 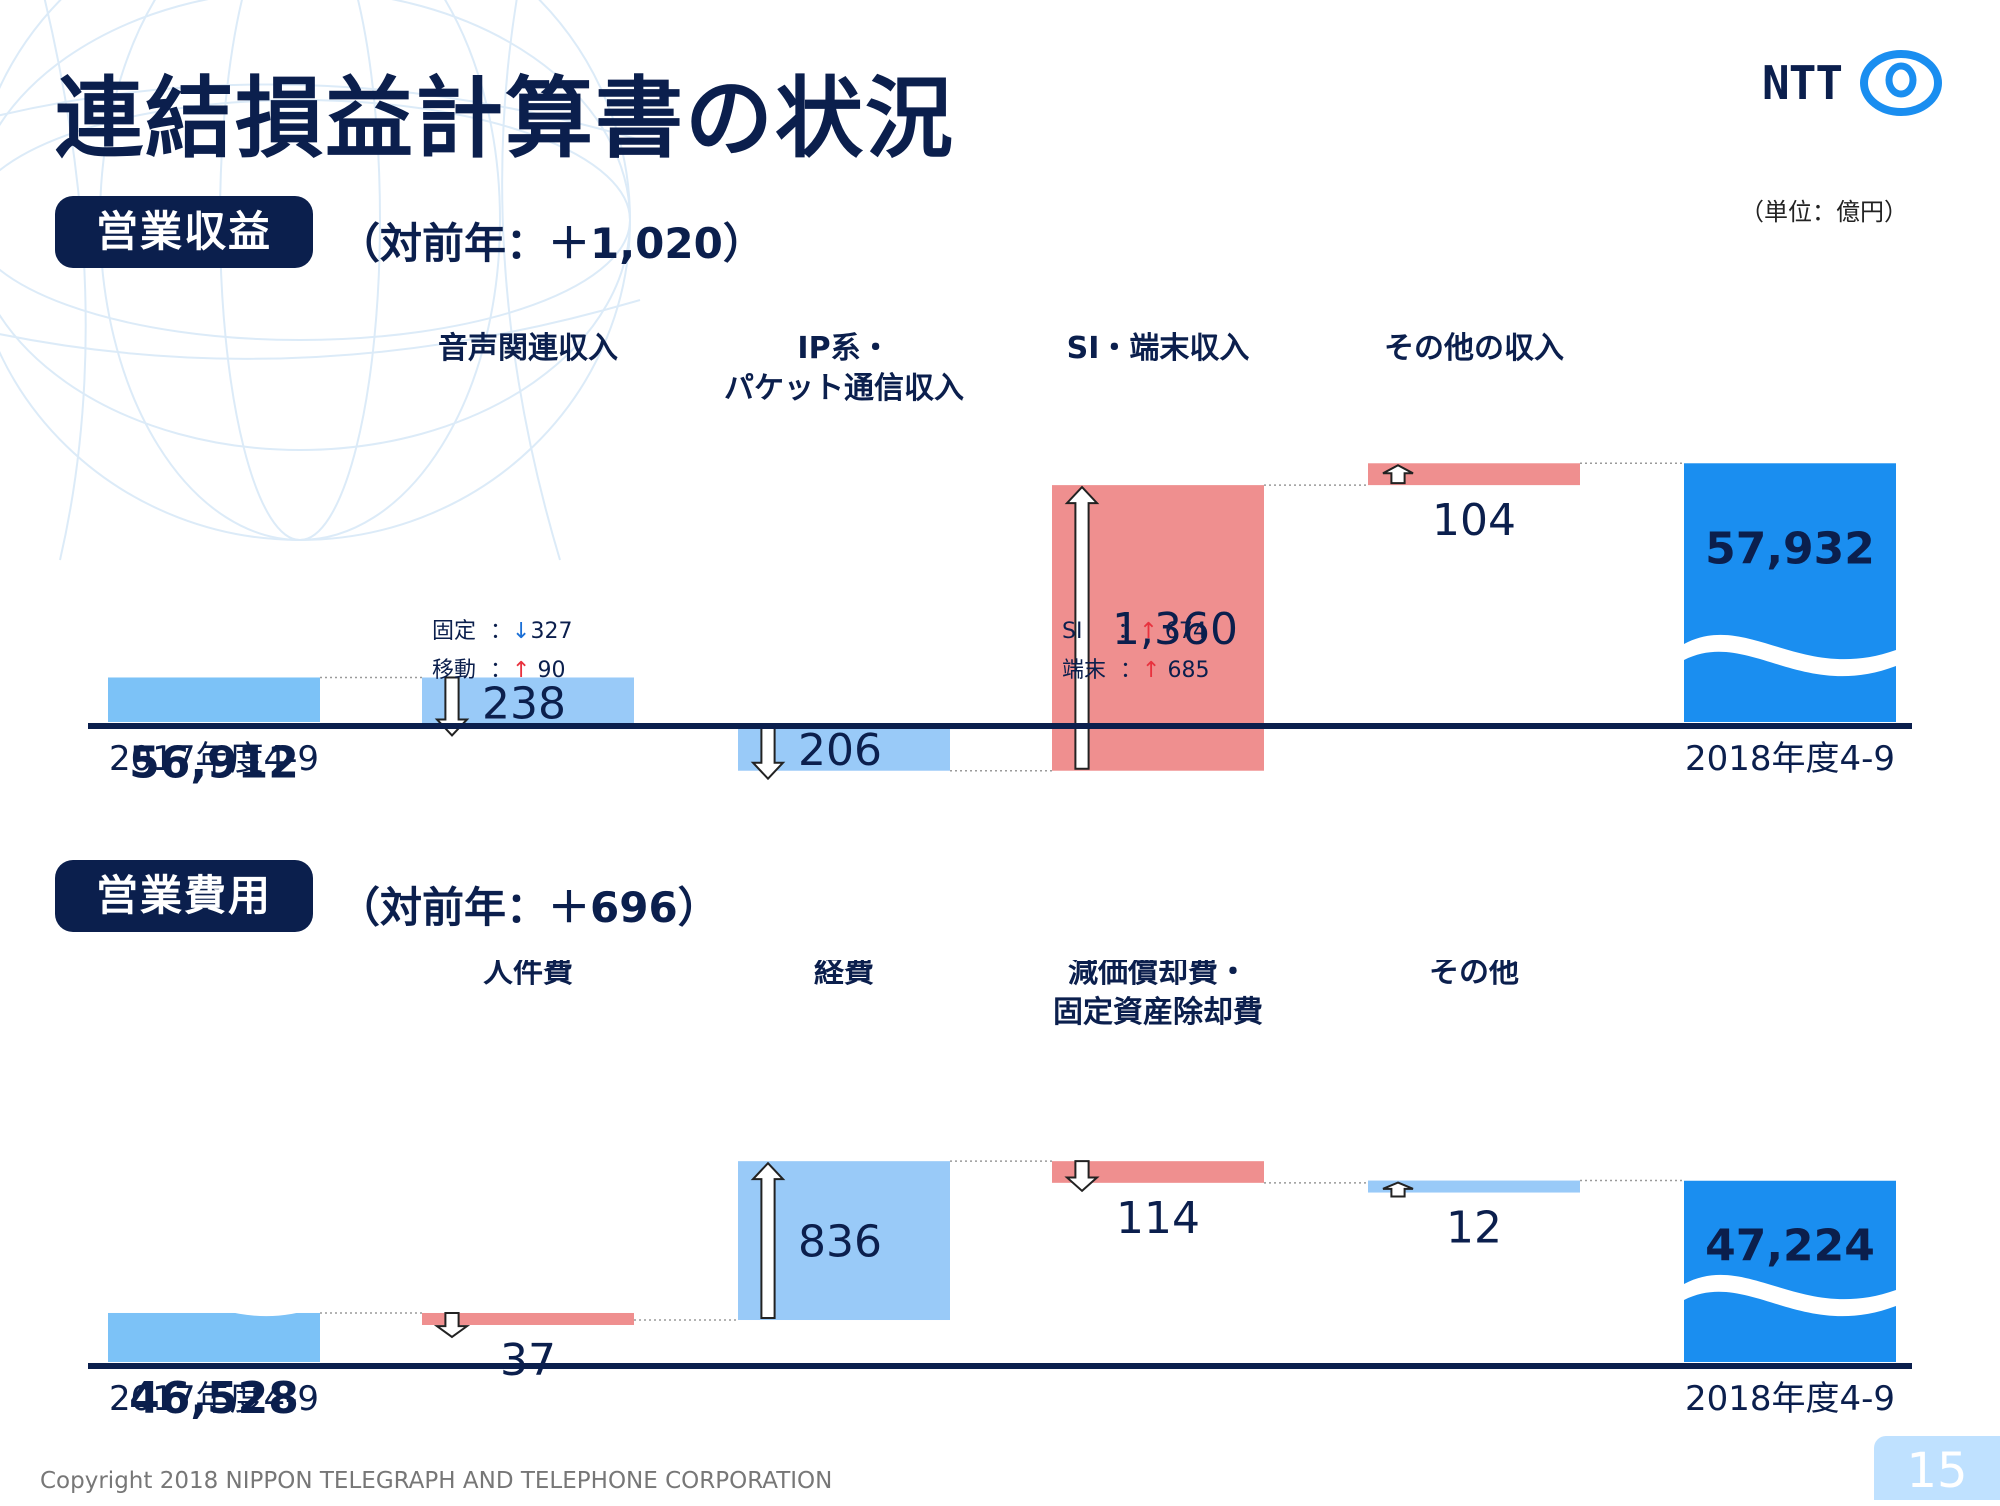 I want to click on detail-value: 327, so click(x=551, y=631).